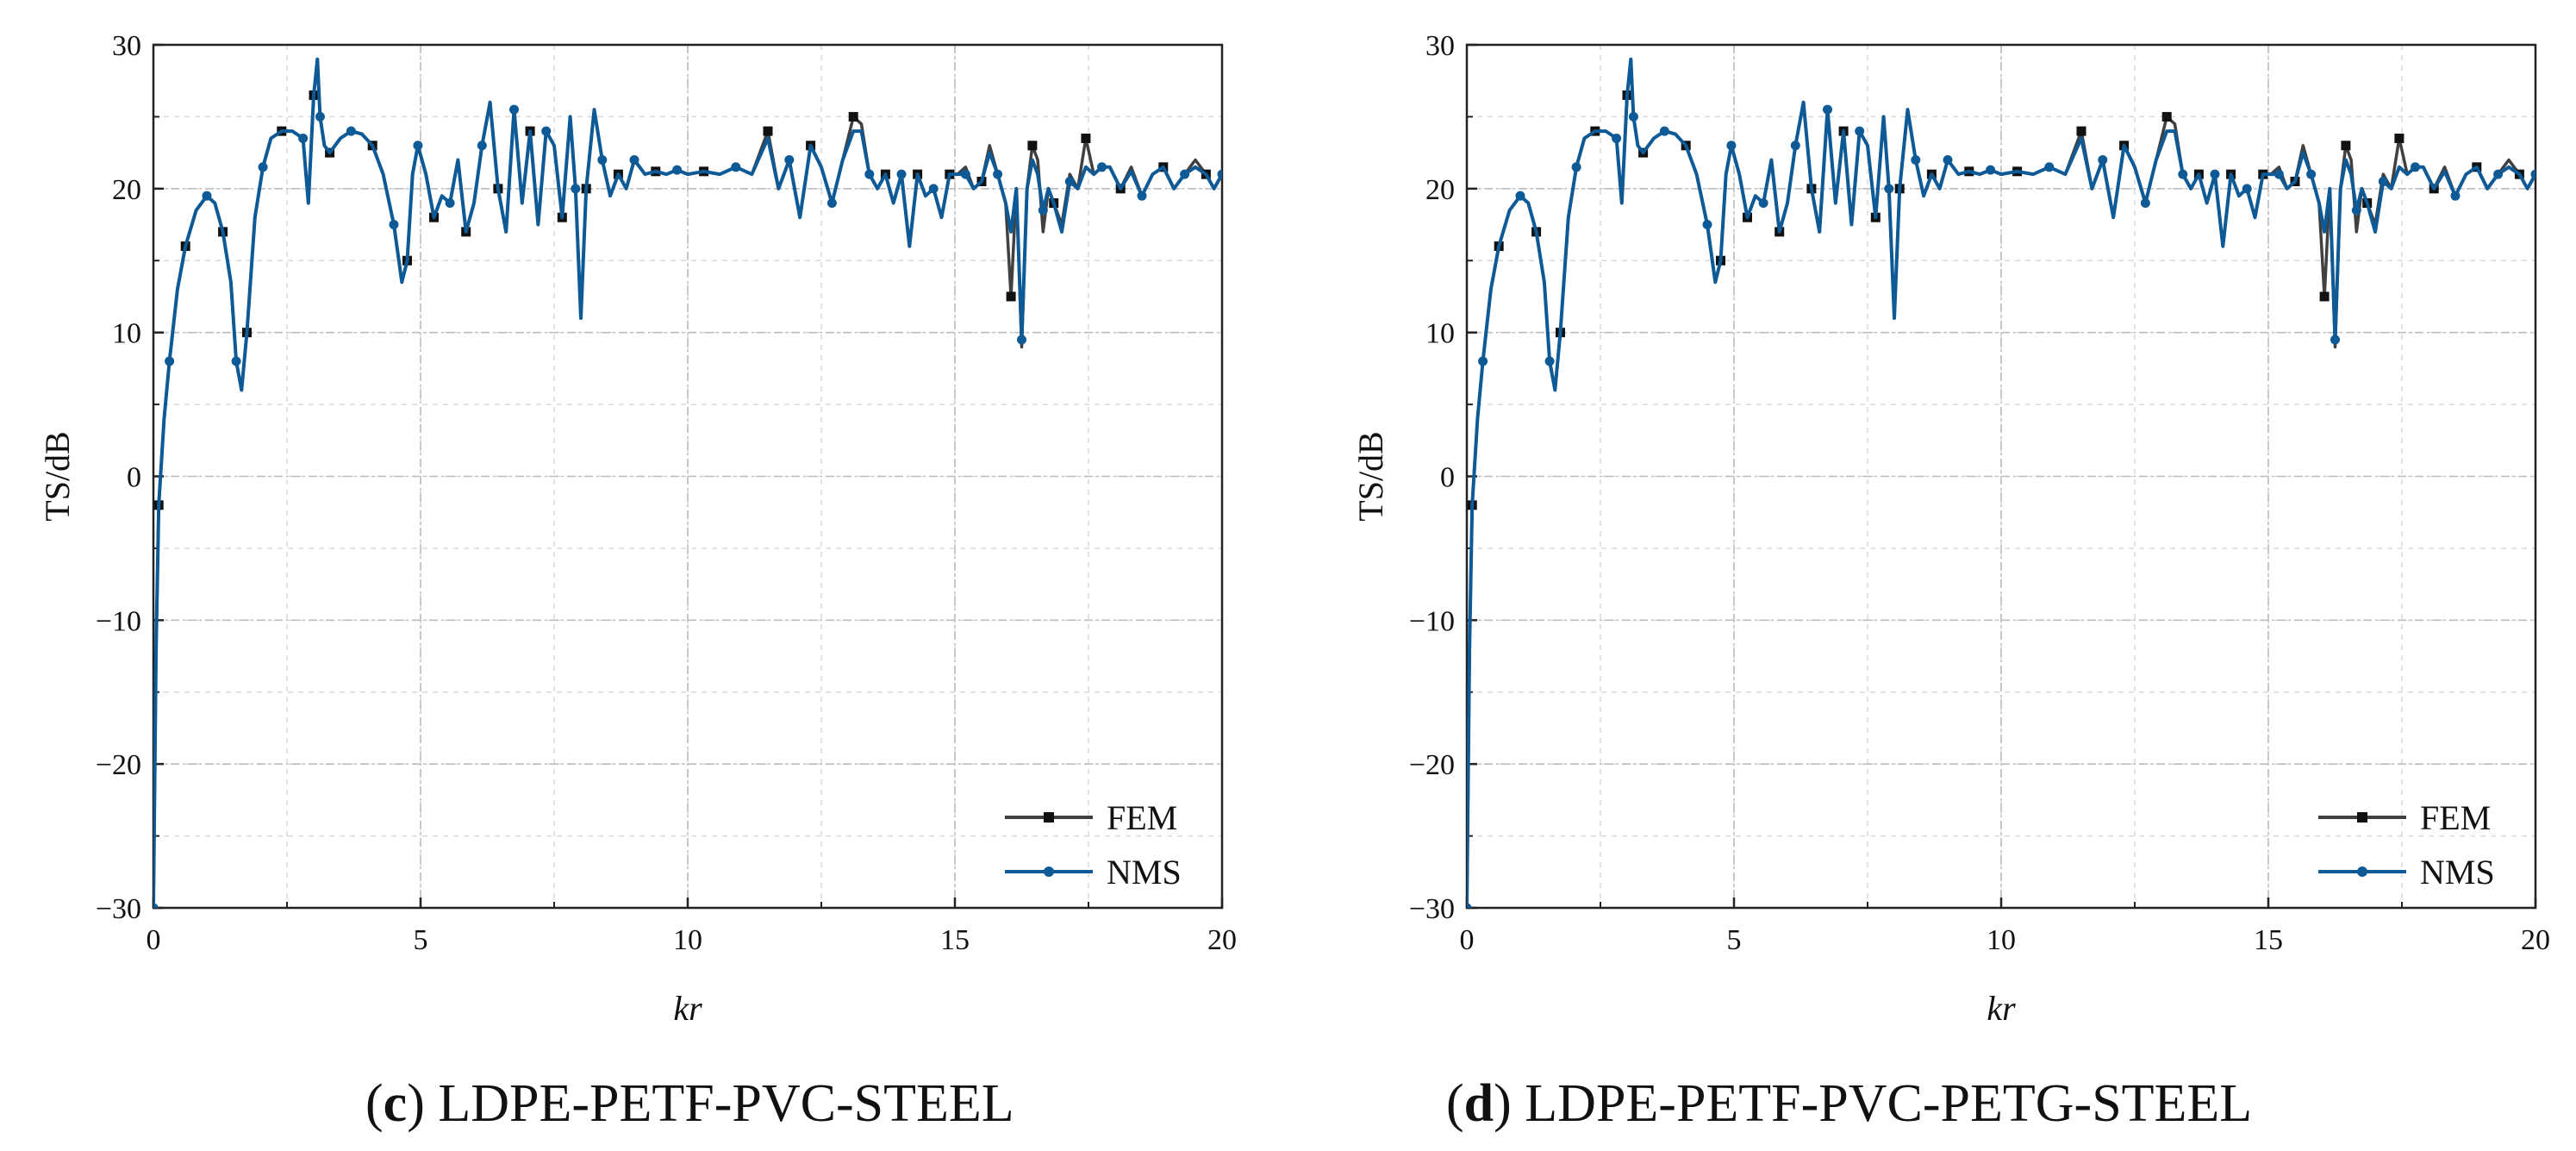 Image resolution: width=2576 pixels, height=1151 pixels. What do you see at coordinates (1432, 765) in the screenshot?
I see `y-tick-label: −20` at bounding box center [1432, 765].